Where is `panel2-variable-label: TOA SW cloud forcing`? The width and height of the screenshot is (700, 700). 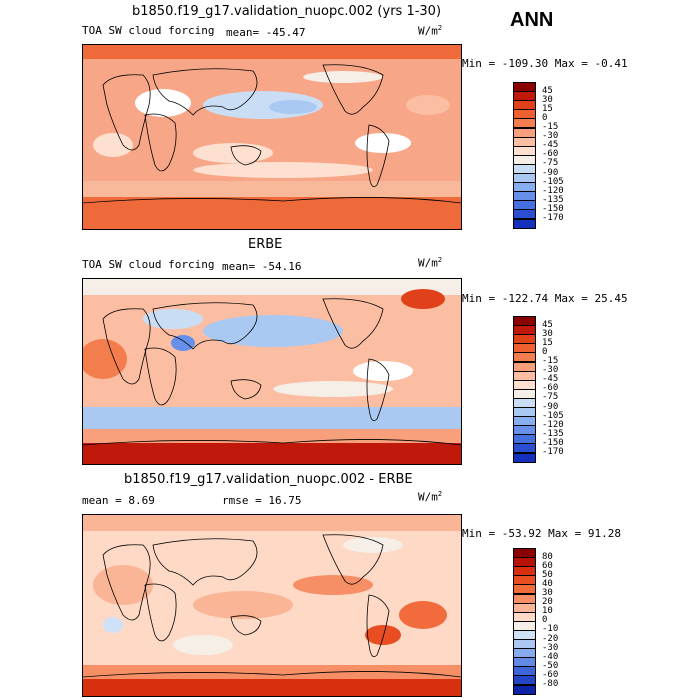
panel2-variable-label: TOA SW cloud forcing is located at coordinates (148, 264).